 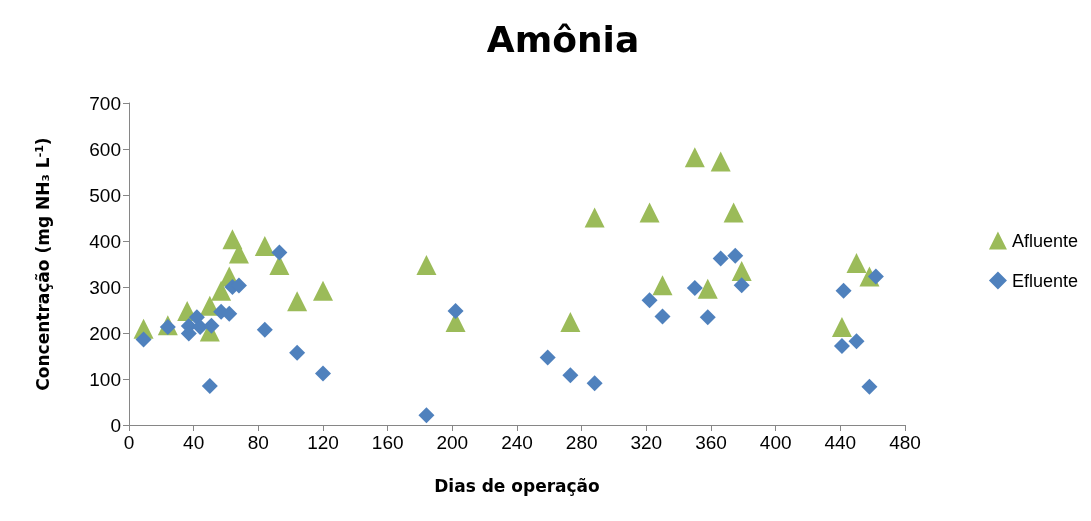 What do you see at coordinates (452, 442) in the screenshot?
I see `x-tick-label: 200` at bounding box center [452, 442].